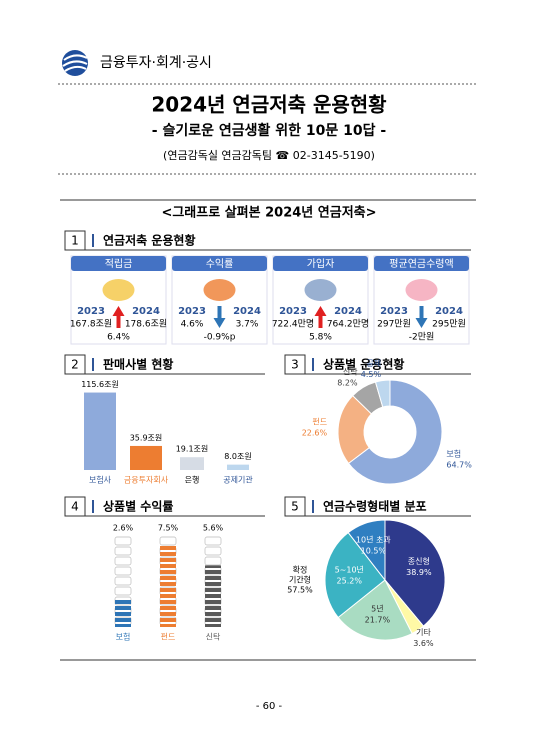 The width and height of the screenshot is (539, 737). What do you see at coordinates (168, 637) in the screenshot?
I see `category-label: 펀드` at bounding box center [168, 637].